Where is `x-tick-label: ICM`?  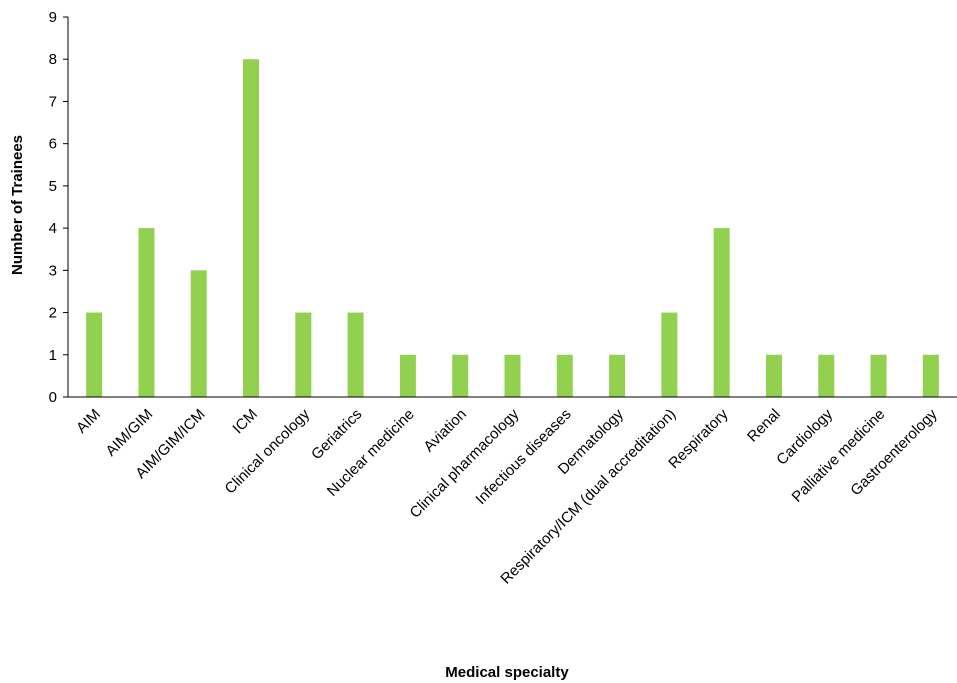
x-tick-label: ICM is located at coordinates (244, 421).